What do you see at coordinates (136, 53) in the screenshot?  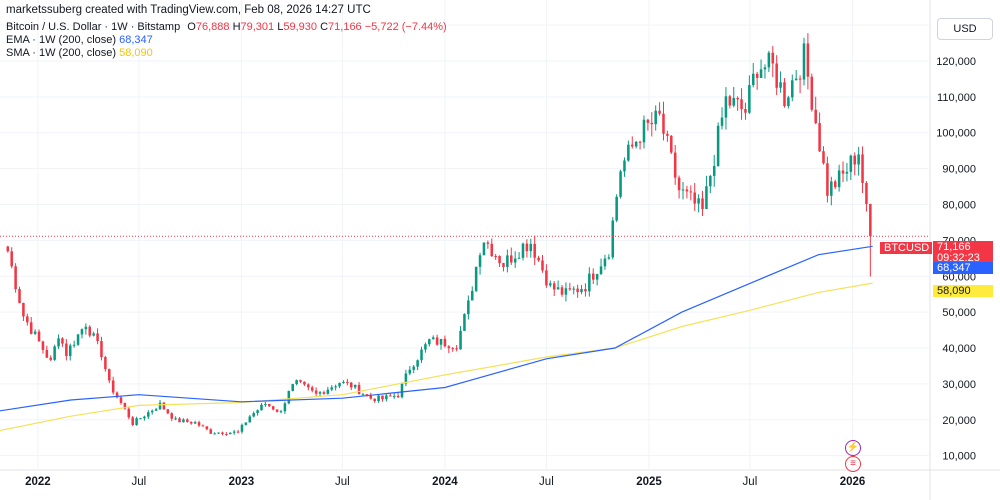 I see `sma-value: 58,090` at bounding box center [136, 53].